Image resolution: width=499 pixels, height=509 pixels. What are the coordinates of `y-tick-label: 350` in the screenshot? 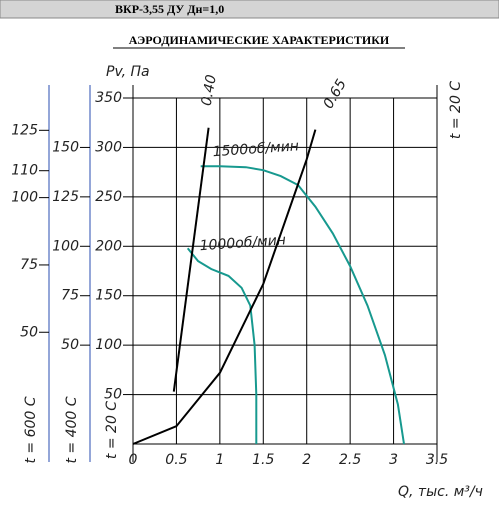 It's located at (108, 98).